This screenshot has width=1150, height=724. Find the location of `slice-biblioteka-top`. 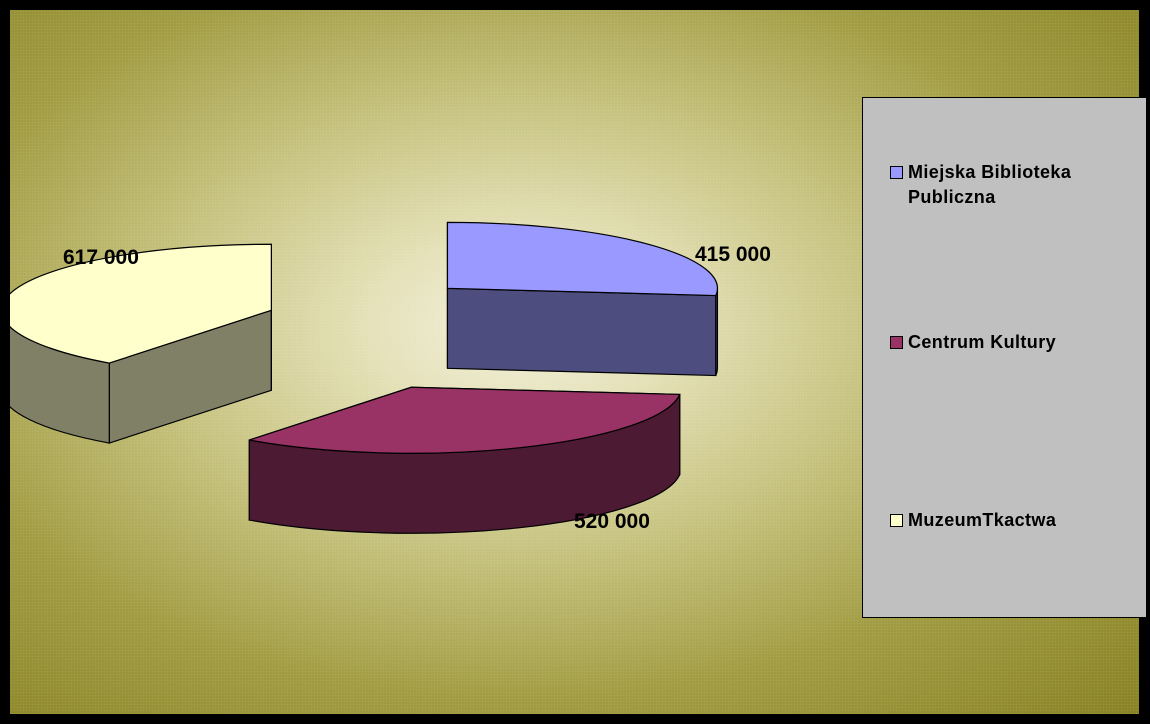

slice-biblioteka-top is located at coordinates (582, 259).